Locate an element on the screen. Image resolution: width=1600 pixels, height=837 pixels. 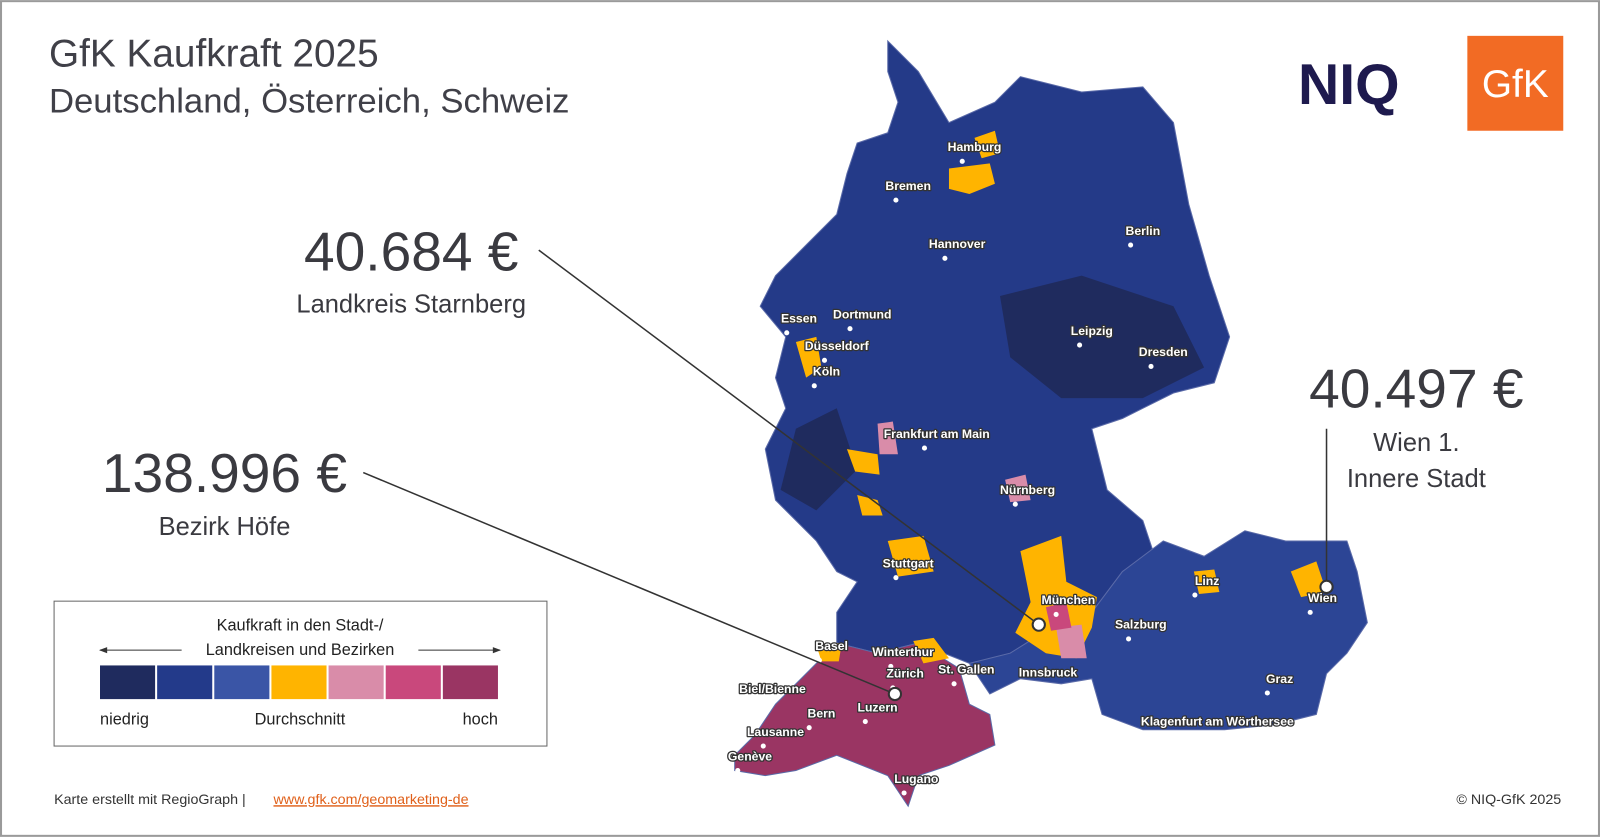
city-label: Hannover is located at coordinates (957, 244).